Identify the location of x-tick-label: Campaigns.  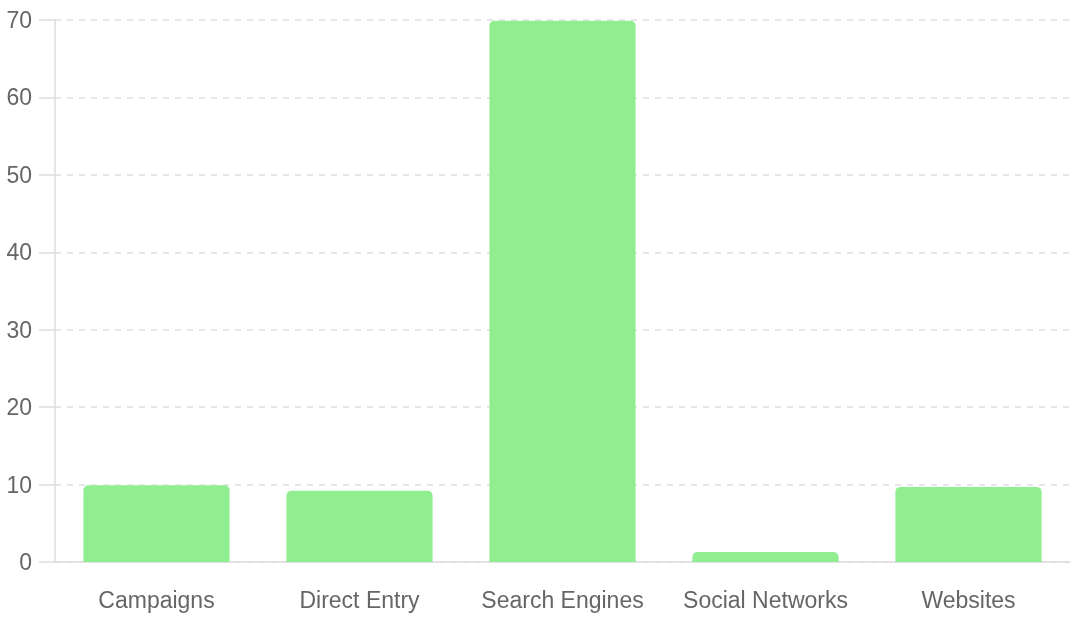
(156, 599).